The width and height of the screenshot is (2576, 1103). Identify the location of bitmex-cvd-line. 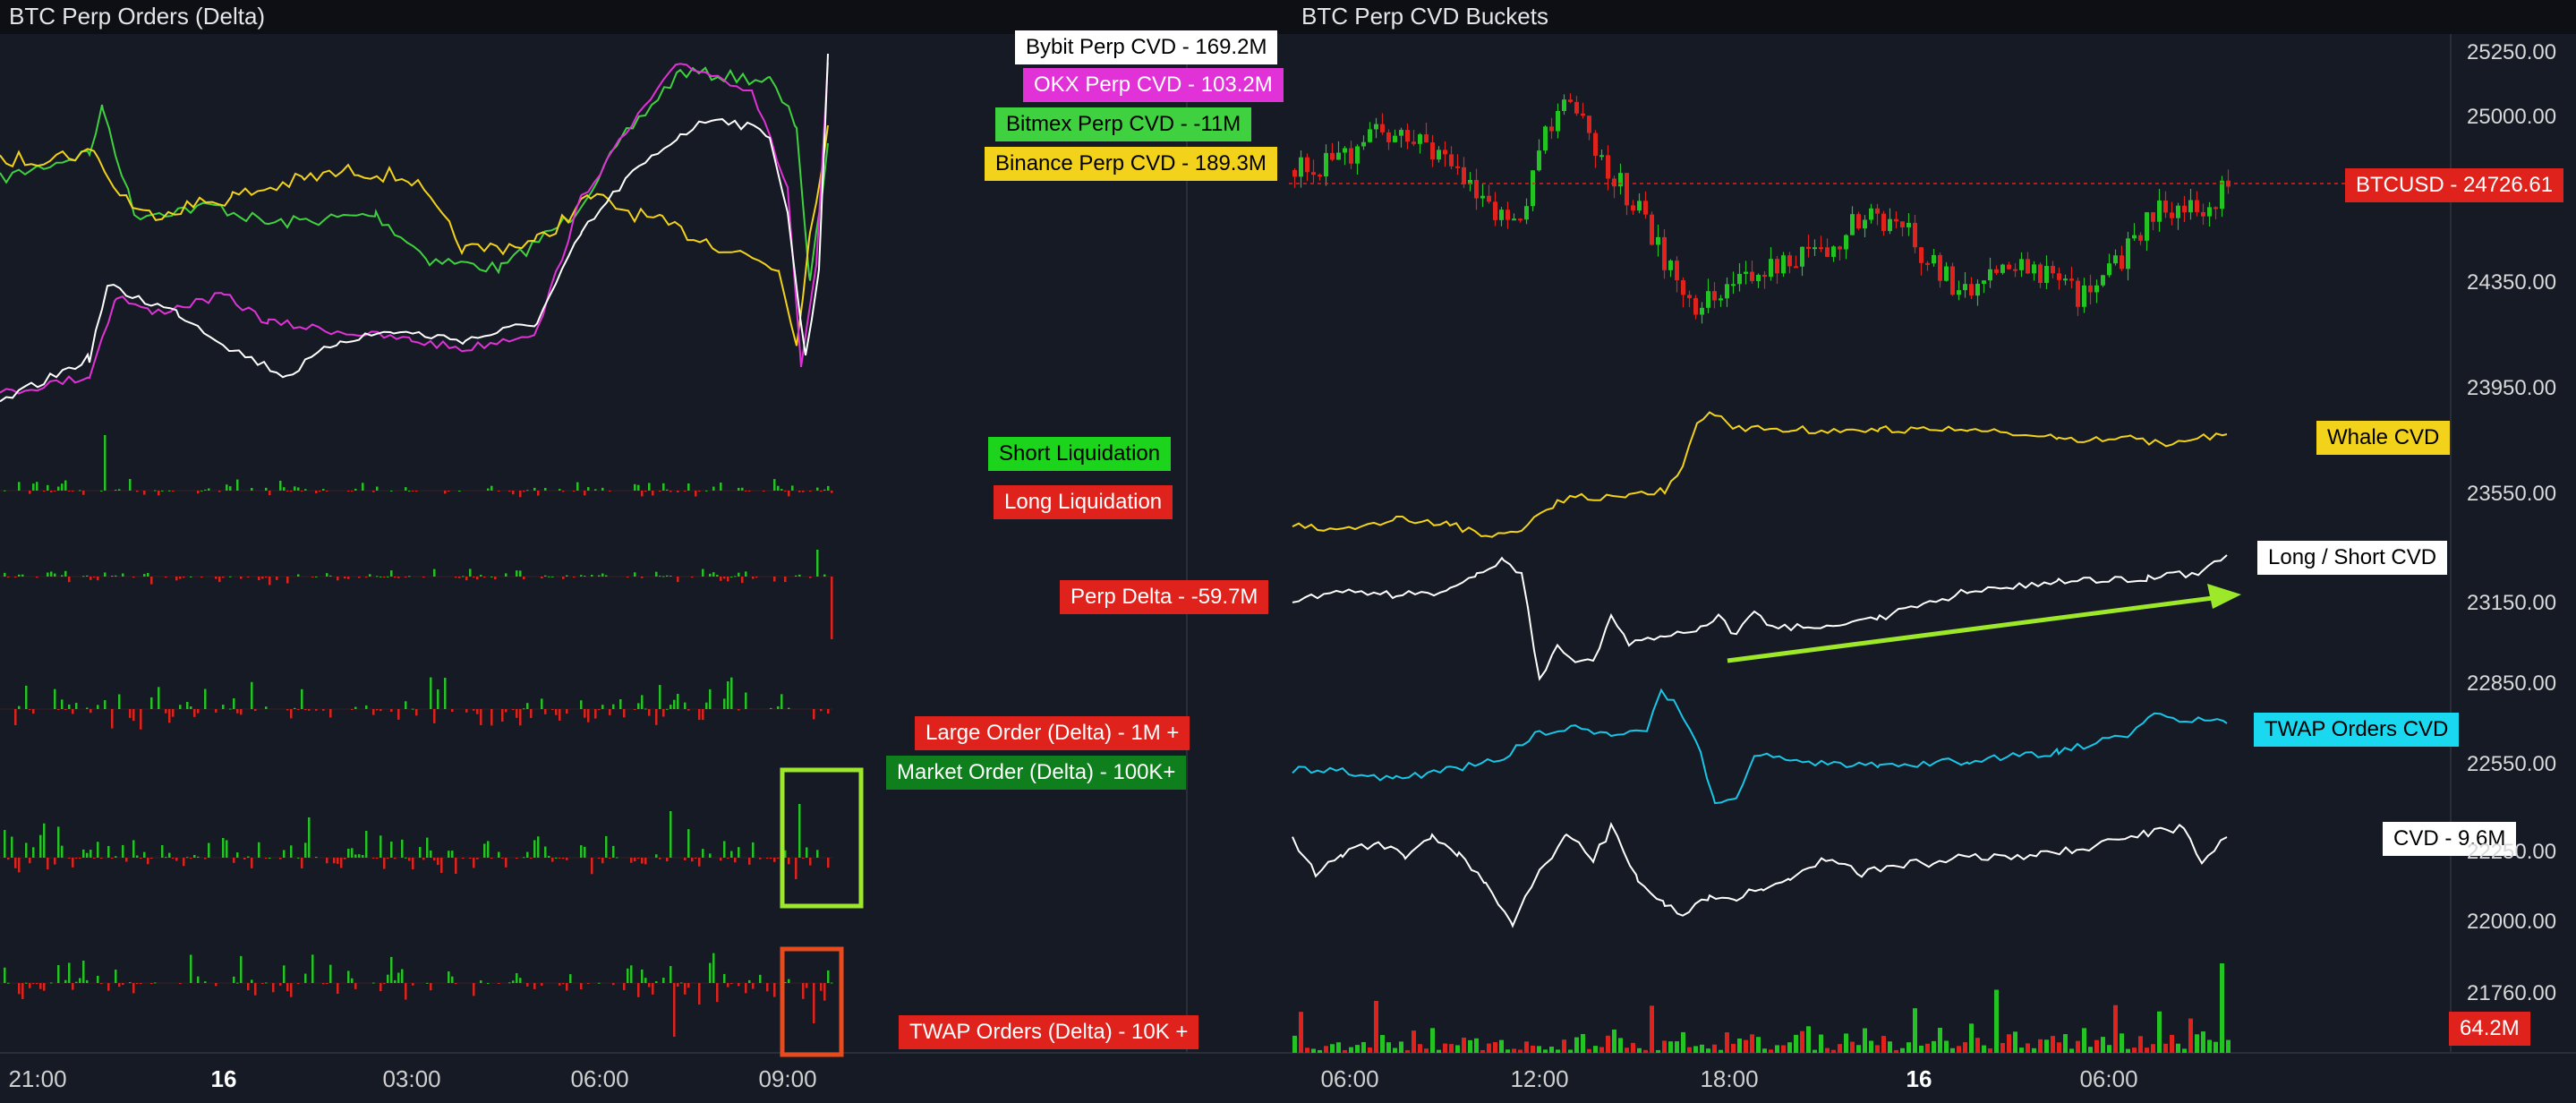
(414, 173).